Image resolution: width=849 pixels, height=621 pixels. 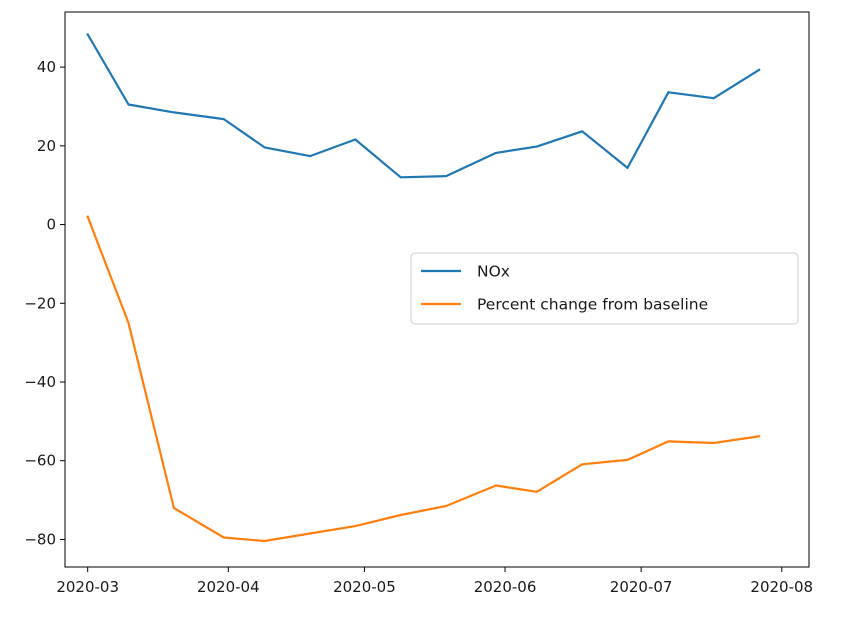 What do you see at coordinates (641, 587) in the screenshot?
I see `x-tick-label: 2020-07` at bounding box center [641, 587].